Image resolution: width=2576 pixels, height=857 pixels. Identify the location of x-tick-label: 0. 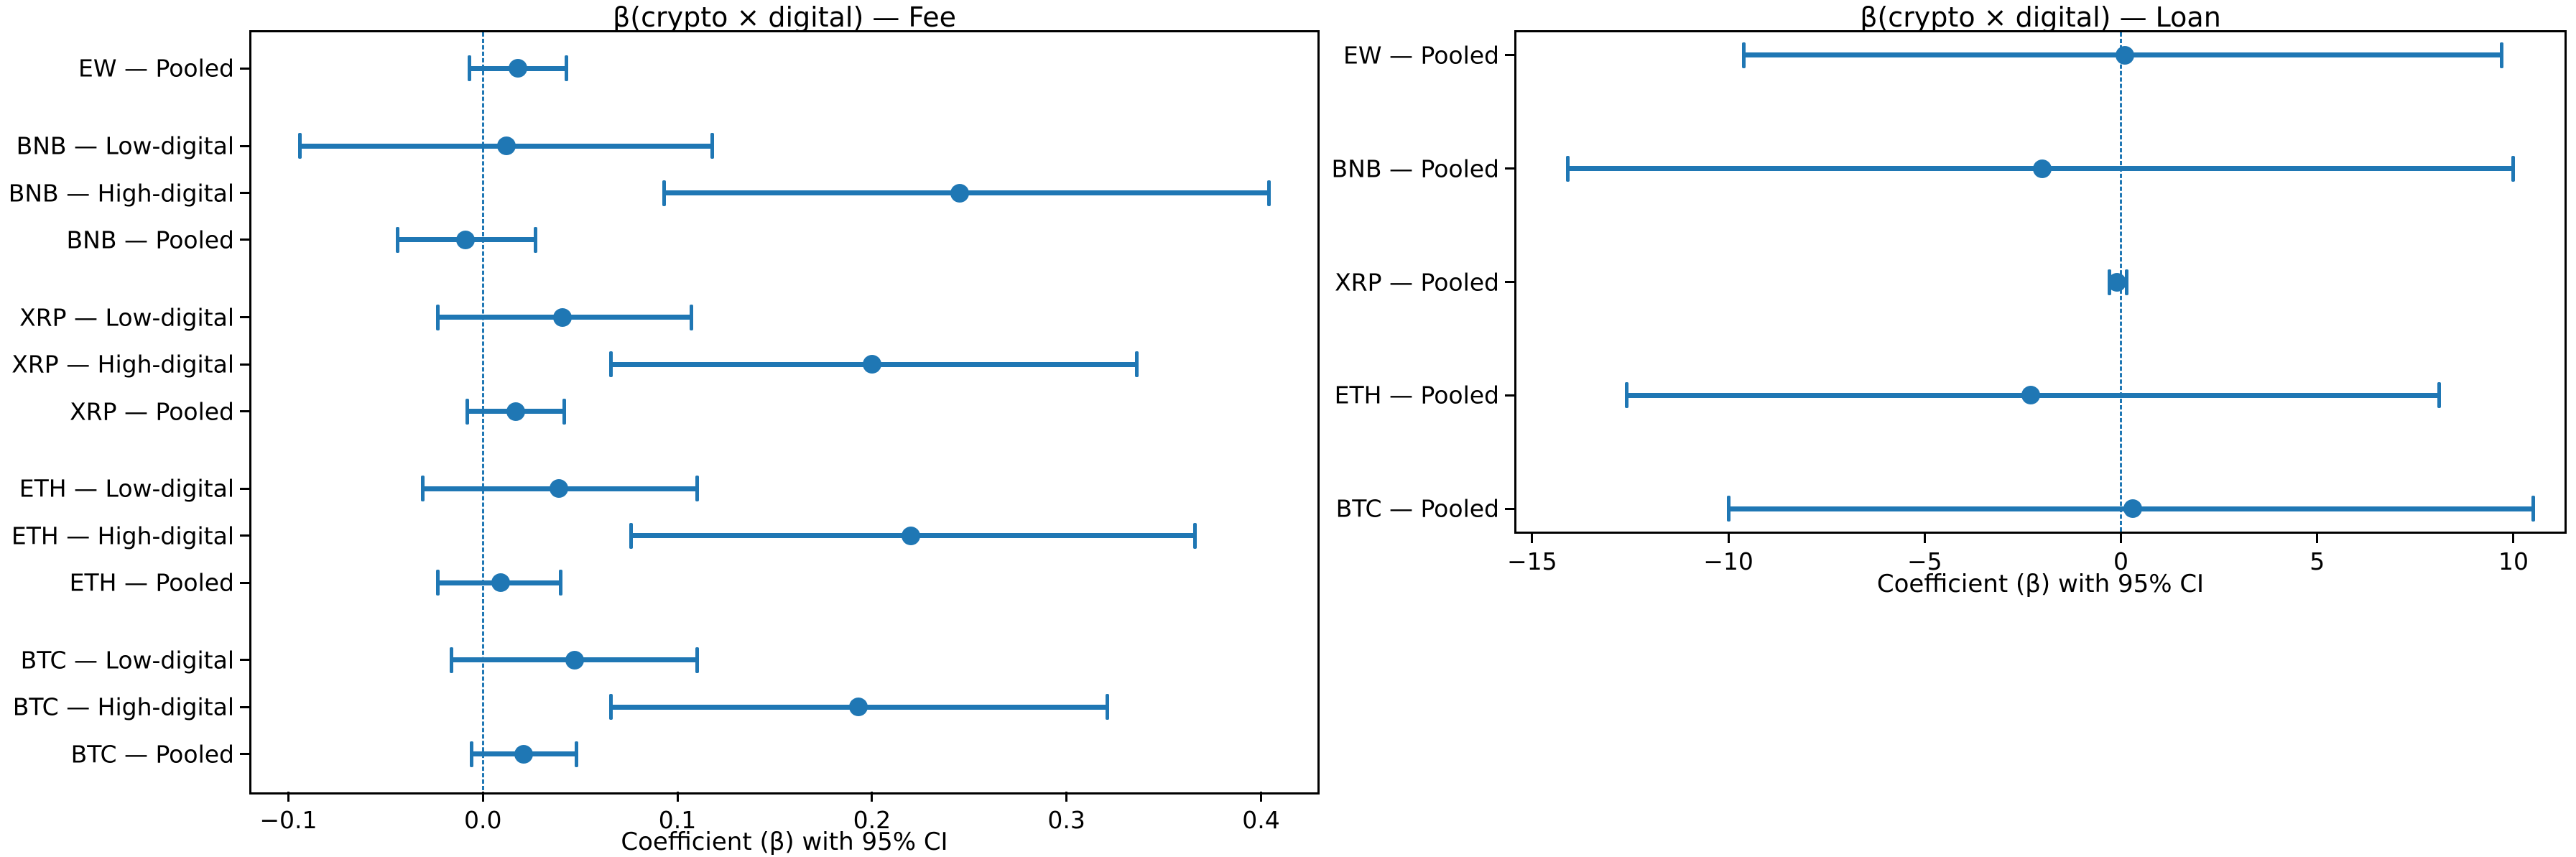
(2121, 561).